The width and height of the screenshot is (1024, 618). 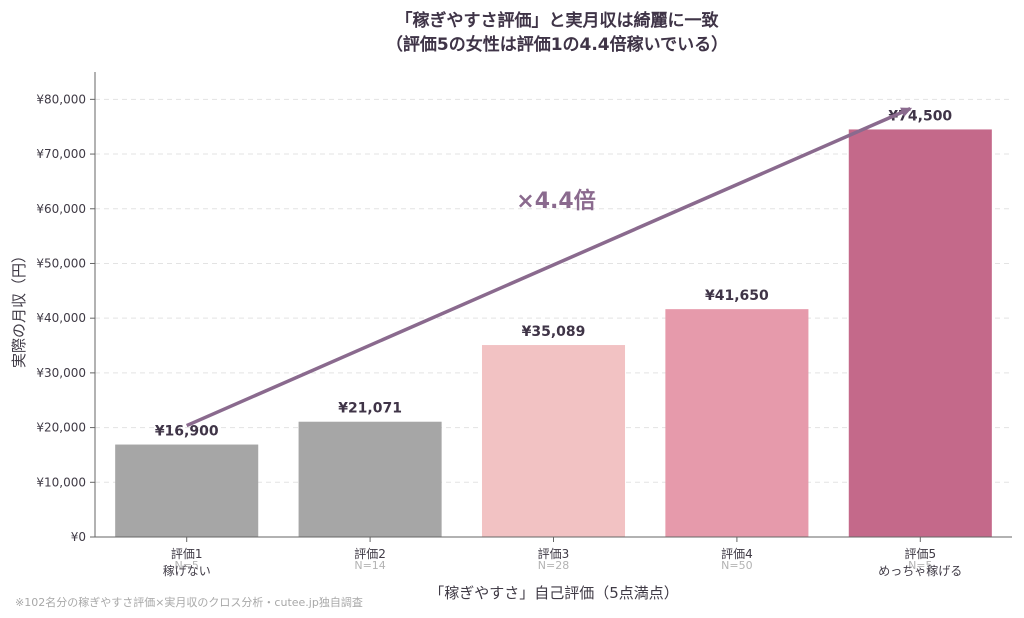 What do you see at coordinates (554, 593) in the screenshot?
I see `x-axis-label: 「稼ぎやすさ」自己評価（5点満点）` at bounding box center [554, 593].